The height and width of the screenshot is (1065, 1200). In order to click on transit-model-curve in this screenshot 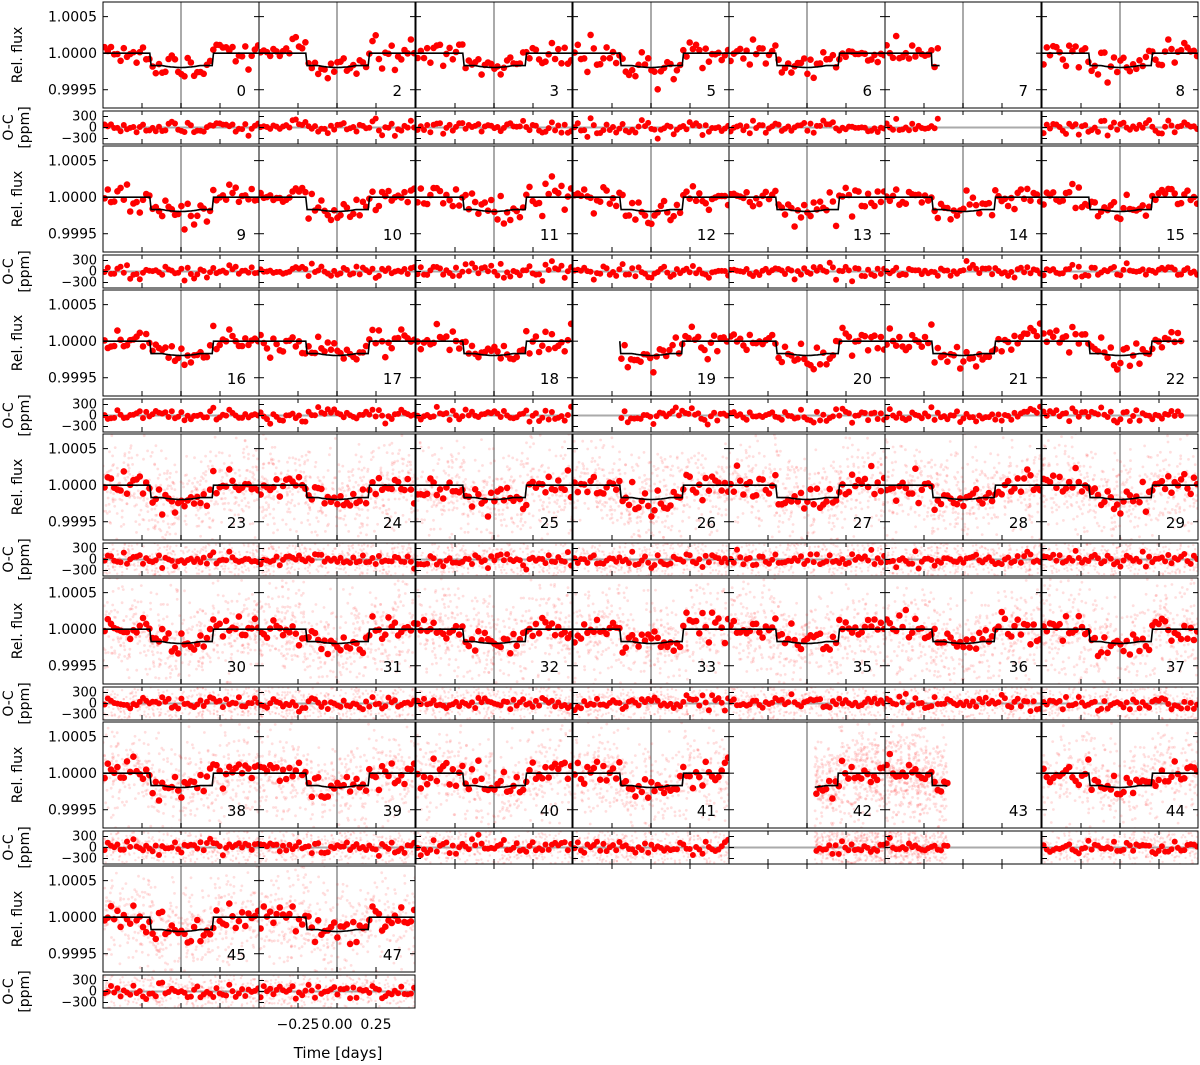, I will do `click(807, 60)`.